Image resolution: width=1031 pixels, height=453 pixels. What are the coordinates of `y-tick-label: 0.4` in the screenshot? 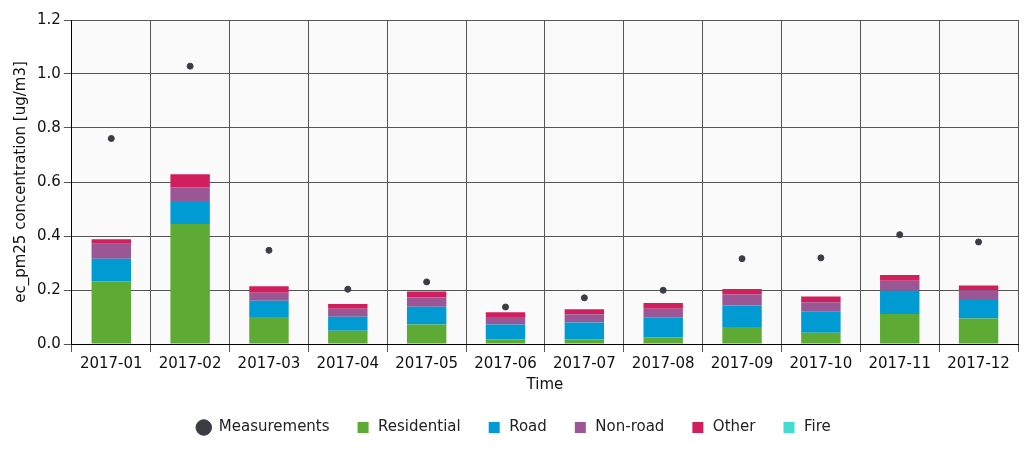 It's located at (49, 234).